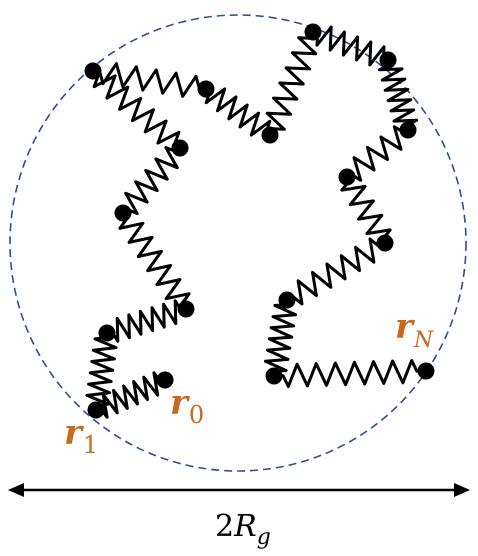 The height and width of the screenshot is (556, 478). I want to click on bead-r0, so click(165, 380).